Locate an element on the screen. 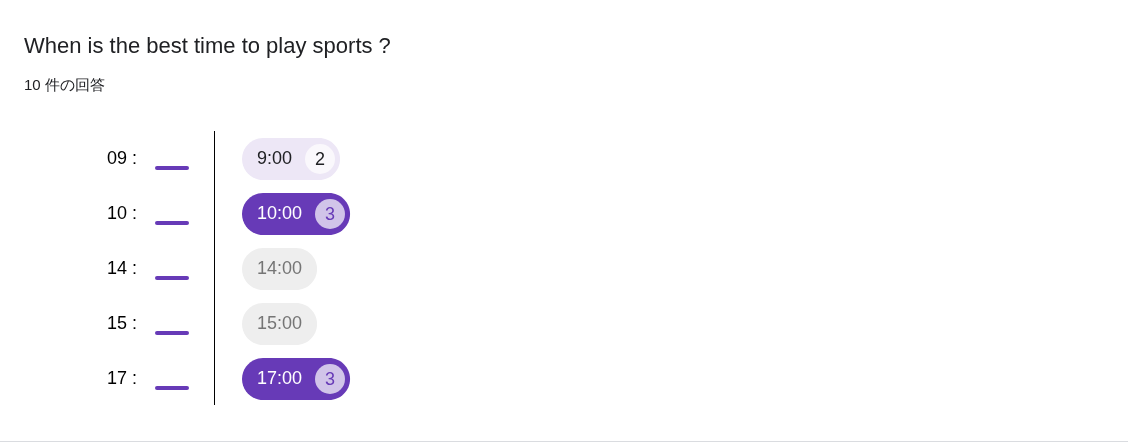  category-label: 09 : is located at coordinates (122, 158).